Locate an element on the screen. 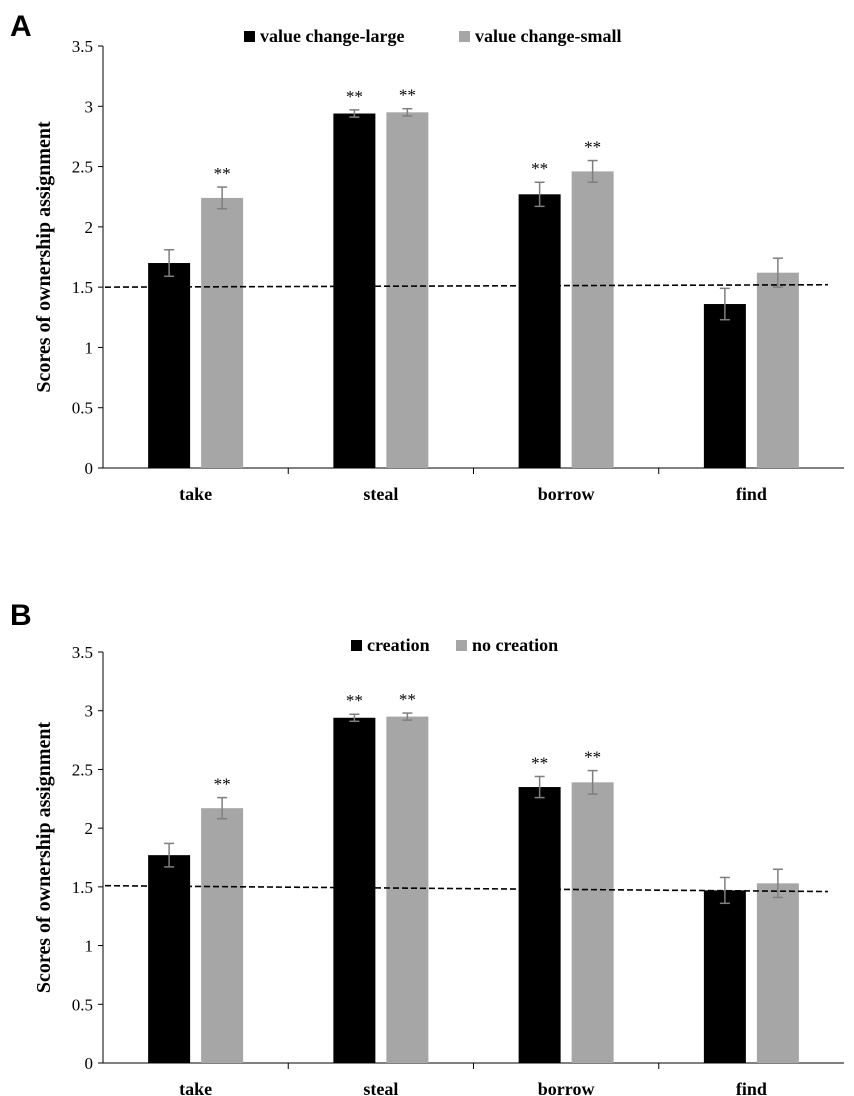 The height and width of the screenshot is (1096, 854). legend-label: no creation is located at coordinates (515, 645).